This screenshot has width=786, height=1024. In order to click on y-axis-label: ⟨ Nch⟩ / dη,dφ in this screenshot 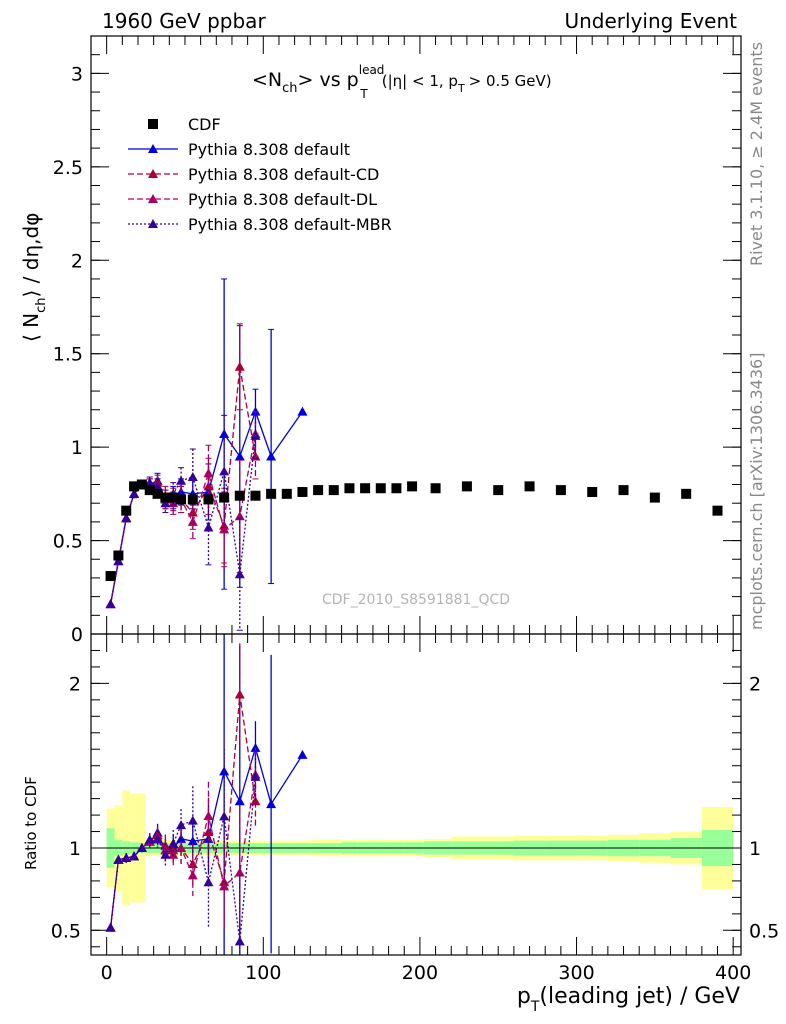, I will do `click(34, 277)`.